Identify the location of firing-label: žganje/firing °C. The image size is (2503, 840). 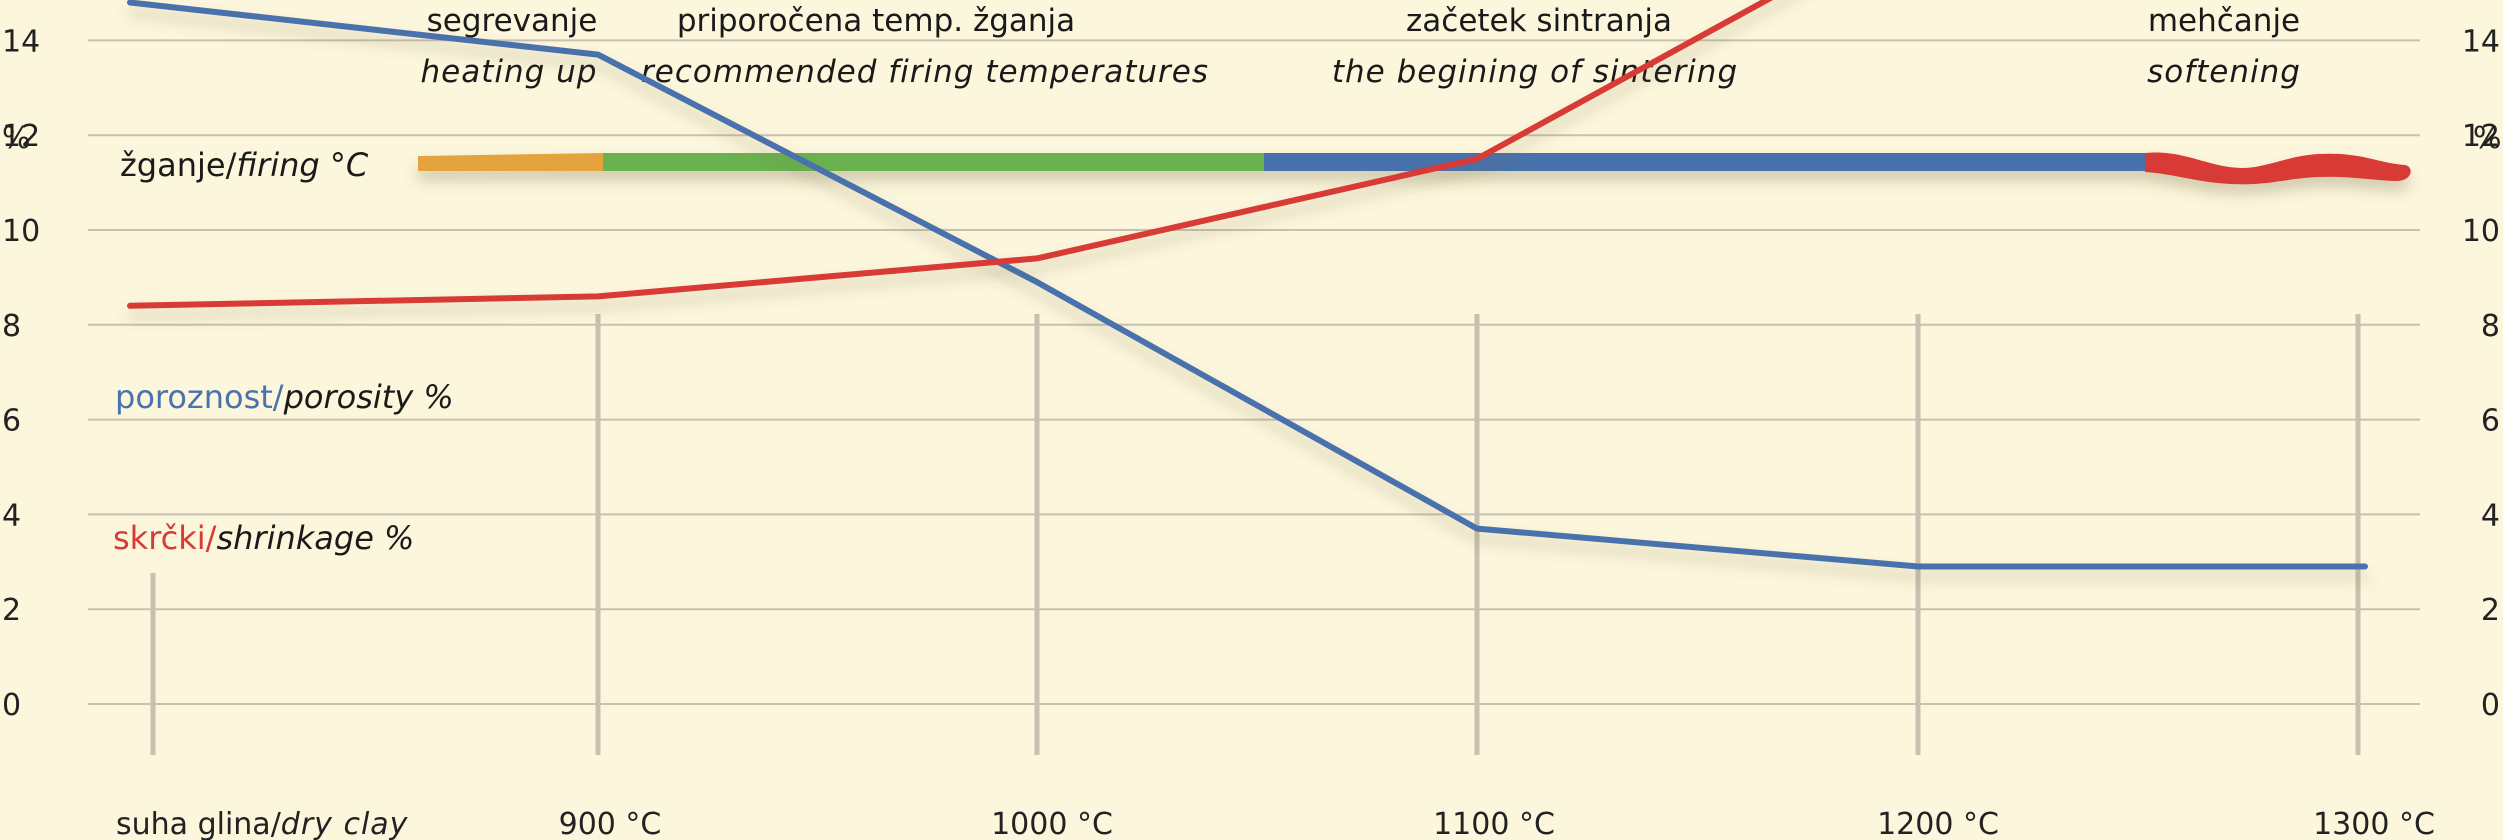
(244, 165).